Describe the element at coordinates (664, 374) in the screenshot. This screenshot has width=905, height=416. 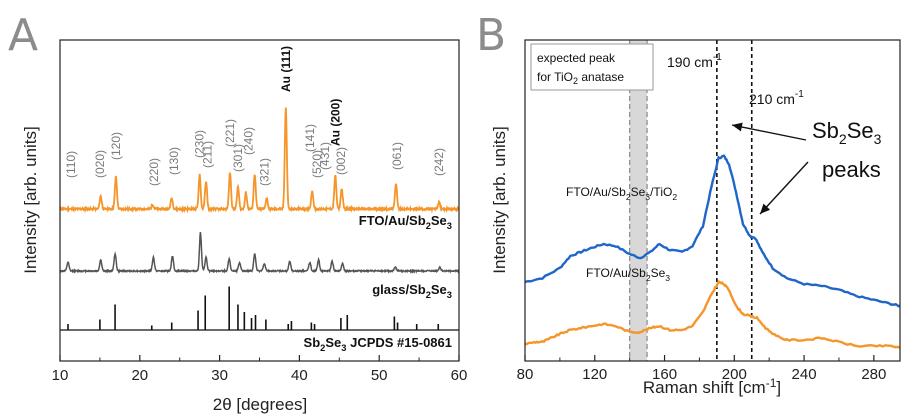
I see `x-tick-label: 160` at that location.